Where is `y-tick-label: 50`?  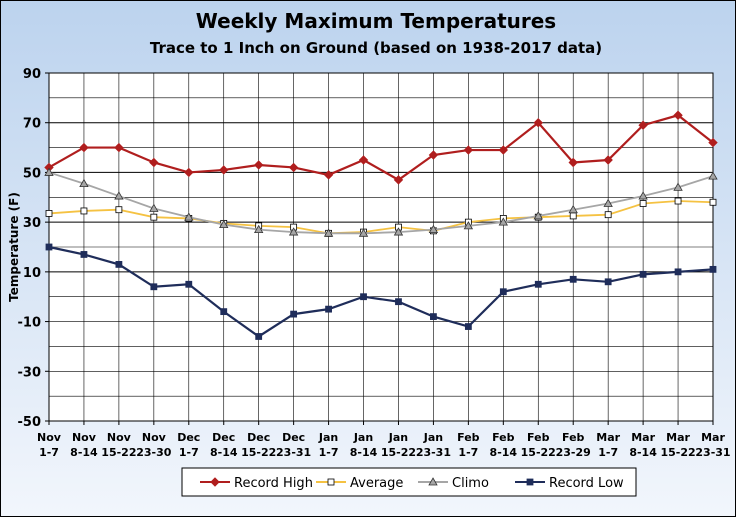 y-tick-label: 50 is located at coordinates (32, 173).